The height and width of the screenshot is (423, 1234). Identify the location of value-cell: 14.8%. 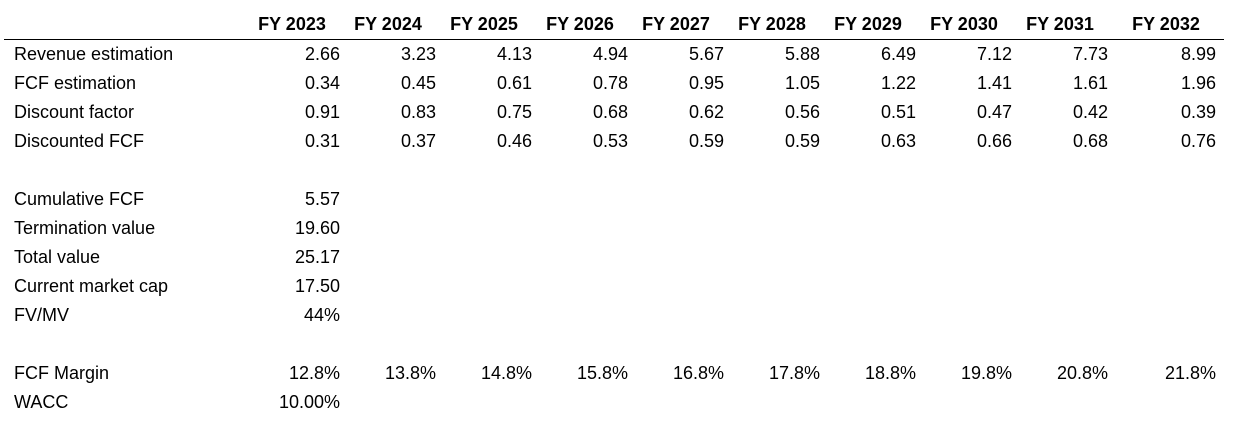
(506, 373).